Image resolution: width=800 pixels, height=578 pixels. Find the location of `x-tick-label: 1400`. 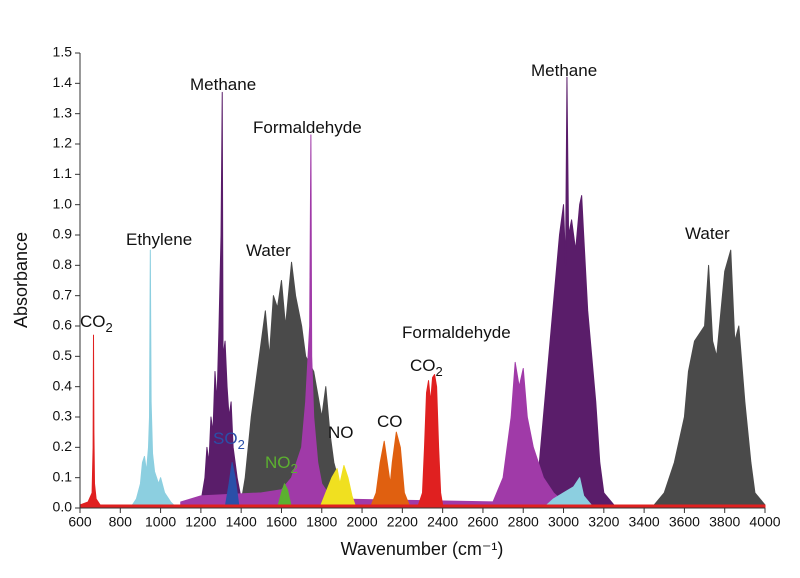

x-tick-label: 1400 is located at coordinates (241, 522).